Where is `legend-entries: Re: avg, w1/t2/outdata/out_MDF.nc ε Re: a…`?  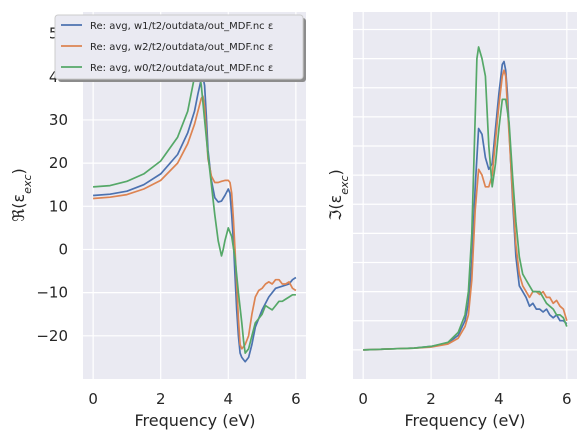
legend-entries: Re: avg, w1/t2/outdata/out_MDF.nc ε Re: a… is located at coordinates (167, 47).